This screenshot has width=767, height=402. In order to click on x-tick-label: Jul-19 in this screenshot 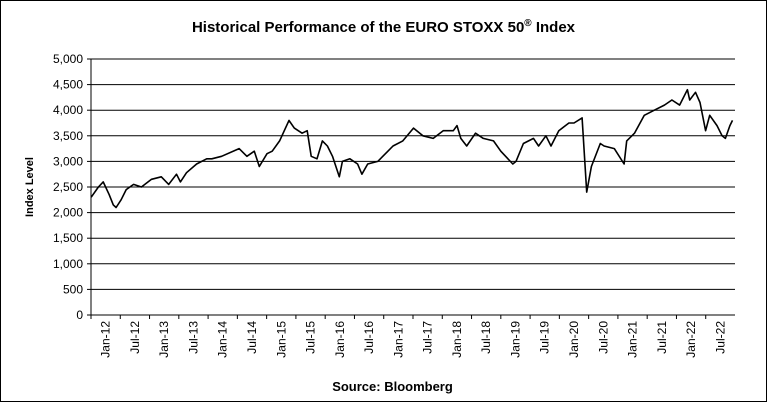, I will do `click(545, 337)`.